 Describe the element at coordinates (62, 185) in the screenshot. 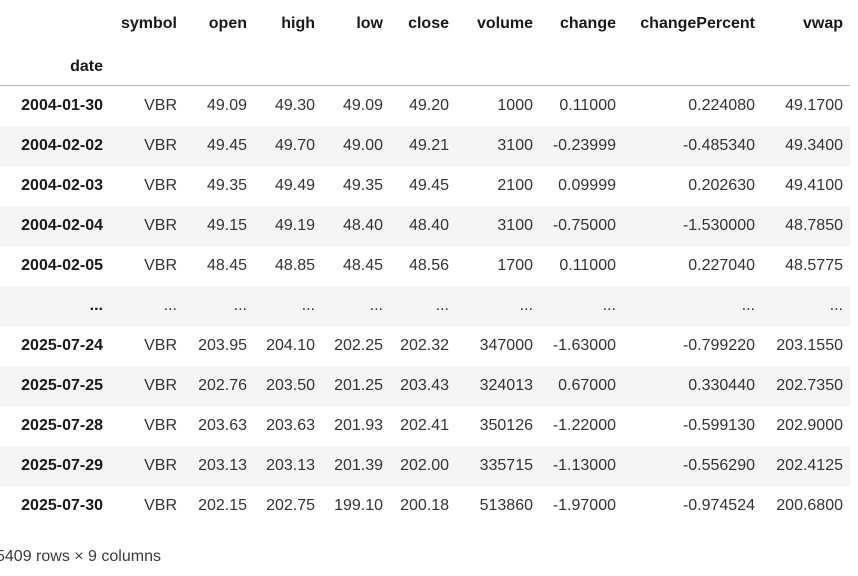

I see `row-index-date: 2004-02-03` at that location.